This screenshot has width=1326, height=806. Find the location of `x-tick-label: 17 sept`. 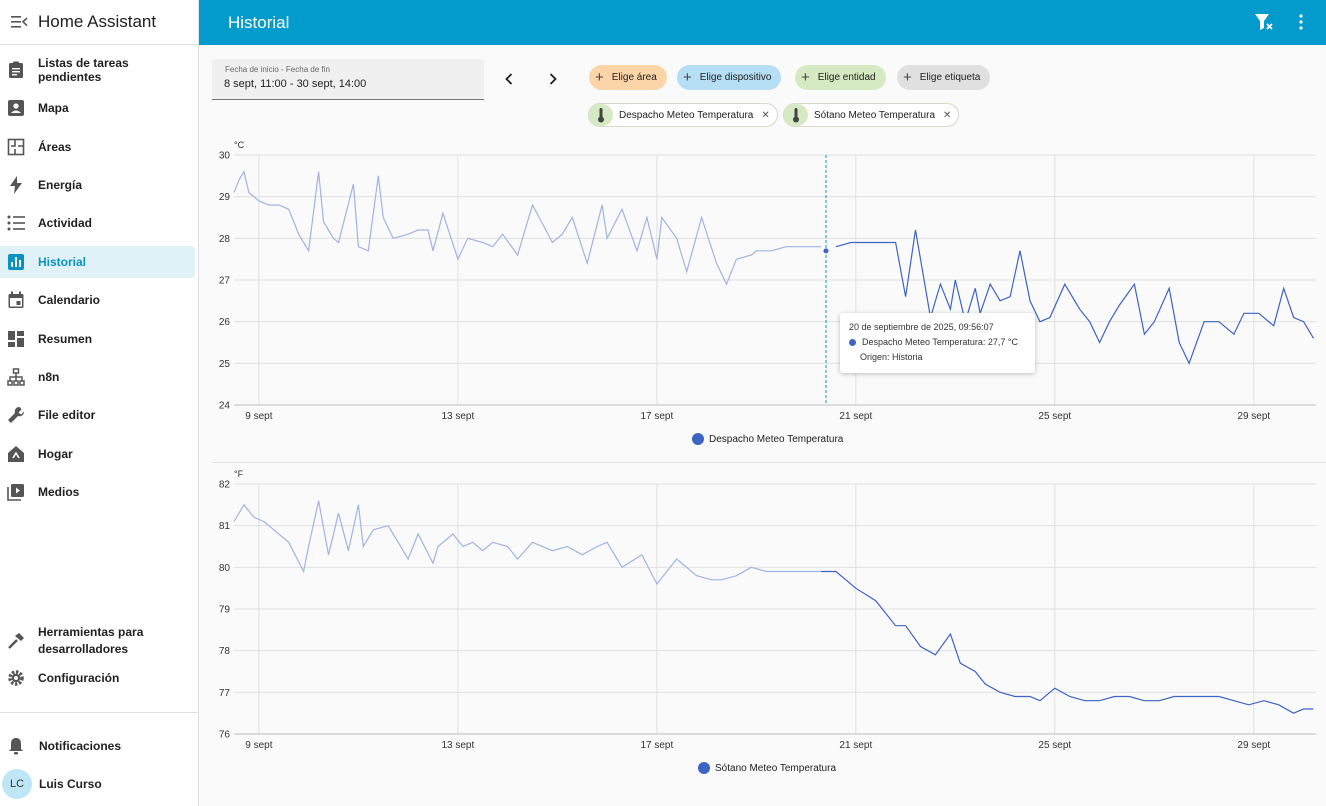

x-tick-label: 17 sept is located at coordinates (656, 745).